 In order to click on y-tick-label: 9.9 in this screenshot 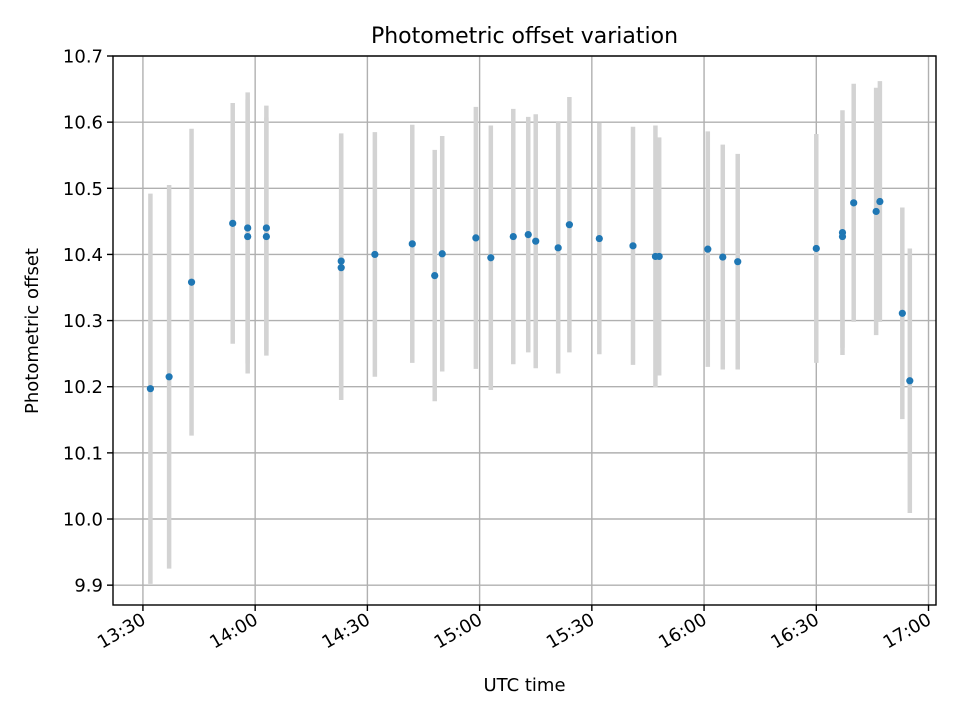, I will do `click(88, 586)`.